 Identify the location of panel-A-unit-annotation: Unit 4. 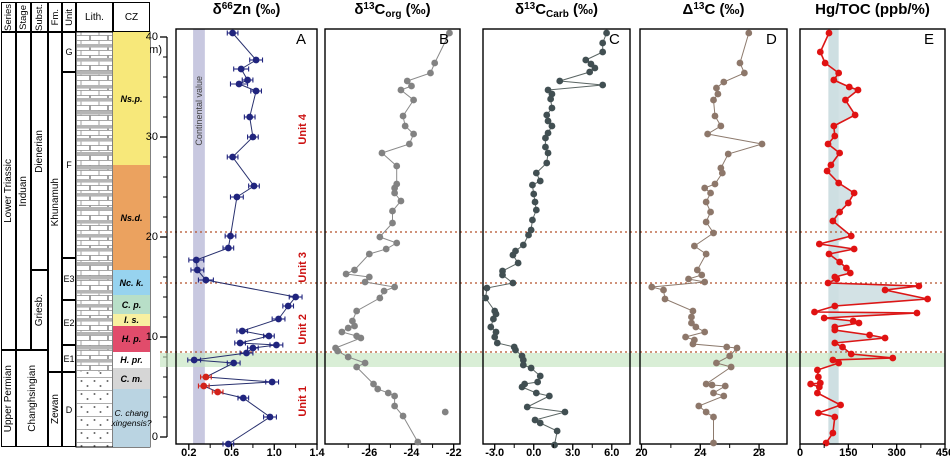
(303, 129).